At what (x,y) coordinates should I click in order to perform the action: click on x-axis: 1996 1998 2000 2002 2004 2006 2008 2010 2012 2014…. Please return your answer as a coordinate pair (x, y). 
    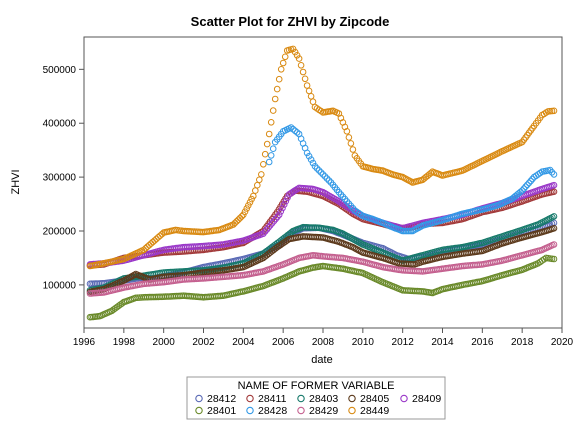
    Looking at the image, I should click on (323, 338).